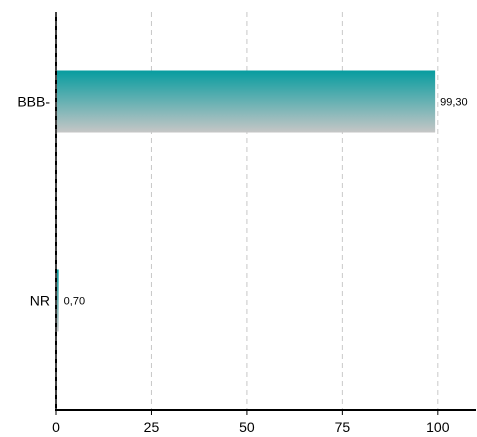 This screenshot has height=437, width=477. What do you see at coordinates (438, 427) in the screenshot?
I see `x-tick-label: 100` at bounding box center [438, 427].